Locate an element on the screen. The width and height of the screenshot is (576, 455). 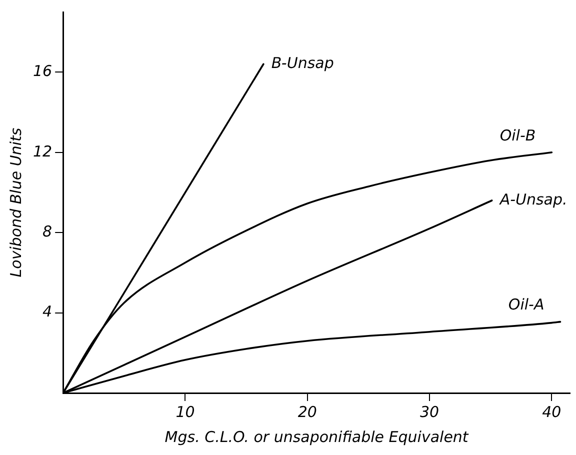
series-label: B-Unsap is located at coordinates (302, 63).